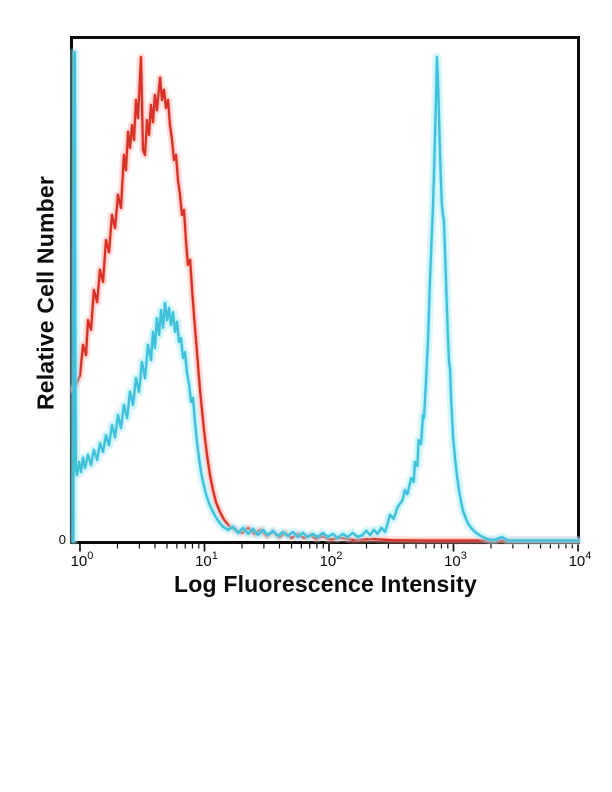  What do you see at coordinates (82, 560) in the screenshot?
I see `x-tick-label: 10⁰` at bounding box center [82, 560].